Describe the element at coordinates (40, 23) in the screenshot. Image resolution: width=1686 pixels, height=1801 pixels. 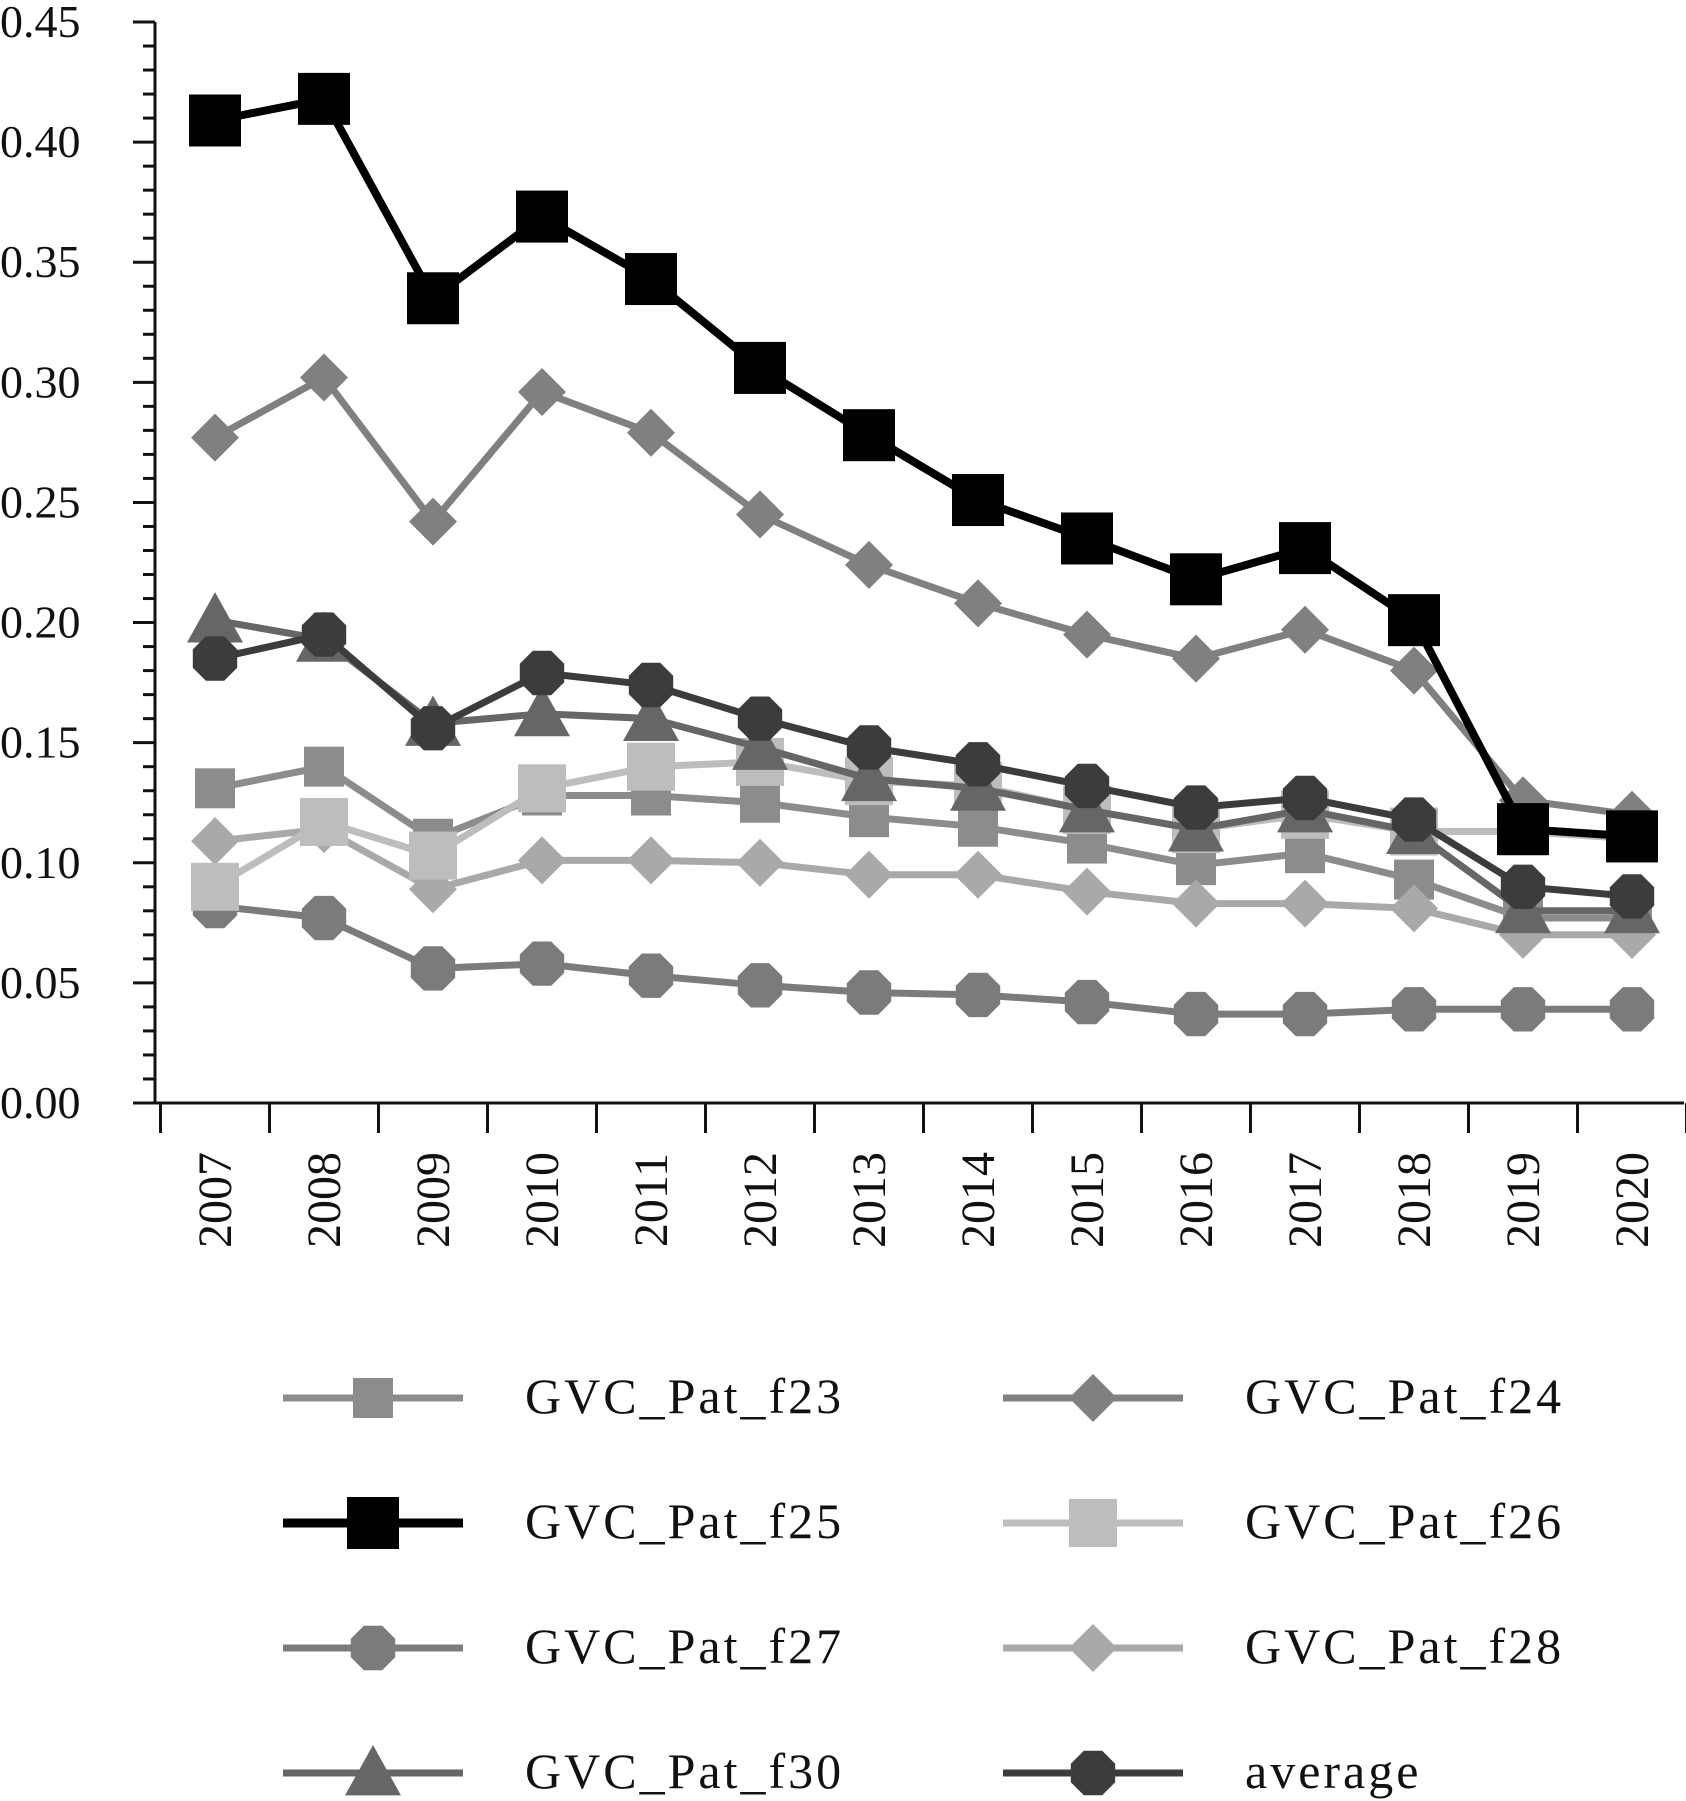
I see `y-tick-label: 0.45` at that location.